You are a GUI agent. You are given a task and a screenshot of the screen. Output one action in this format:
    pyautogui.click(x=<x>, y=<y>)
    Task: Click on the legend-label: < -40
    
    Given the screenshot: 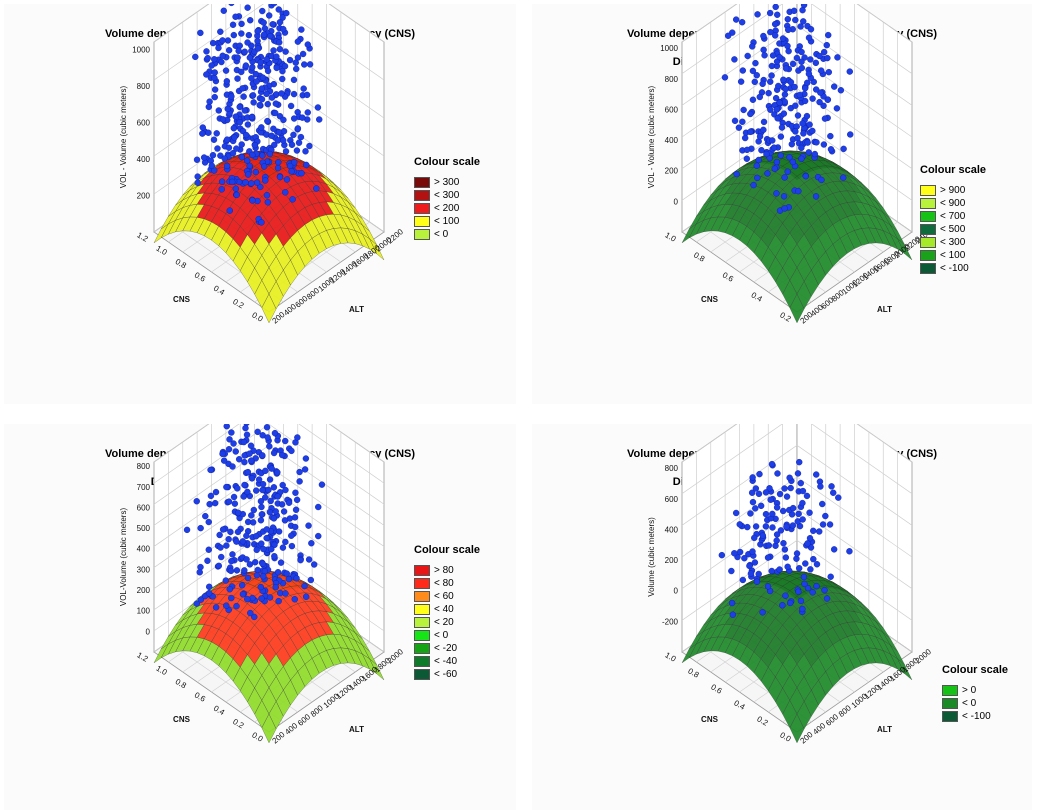 What is the action you would take?
    pyautogui.click(x=446, y=661)
    